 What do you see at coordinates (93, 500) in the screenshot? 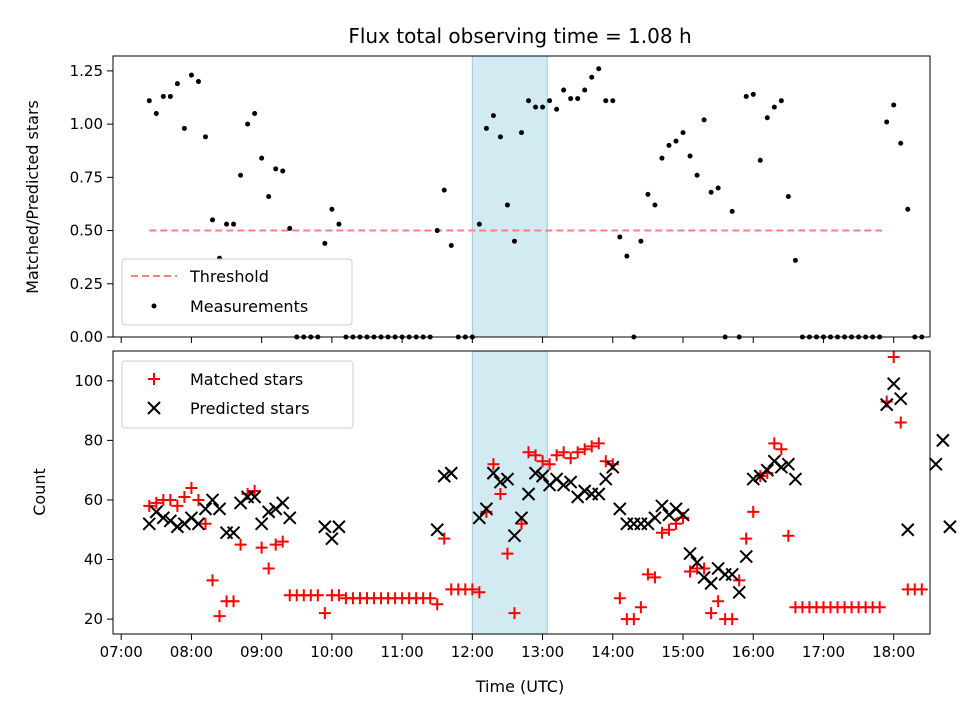
I see `bottom-y-tick-label: 60` at bounding box center [93, 500].